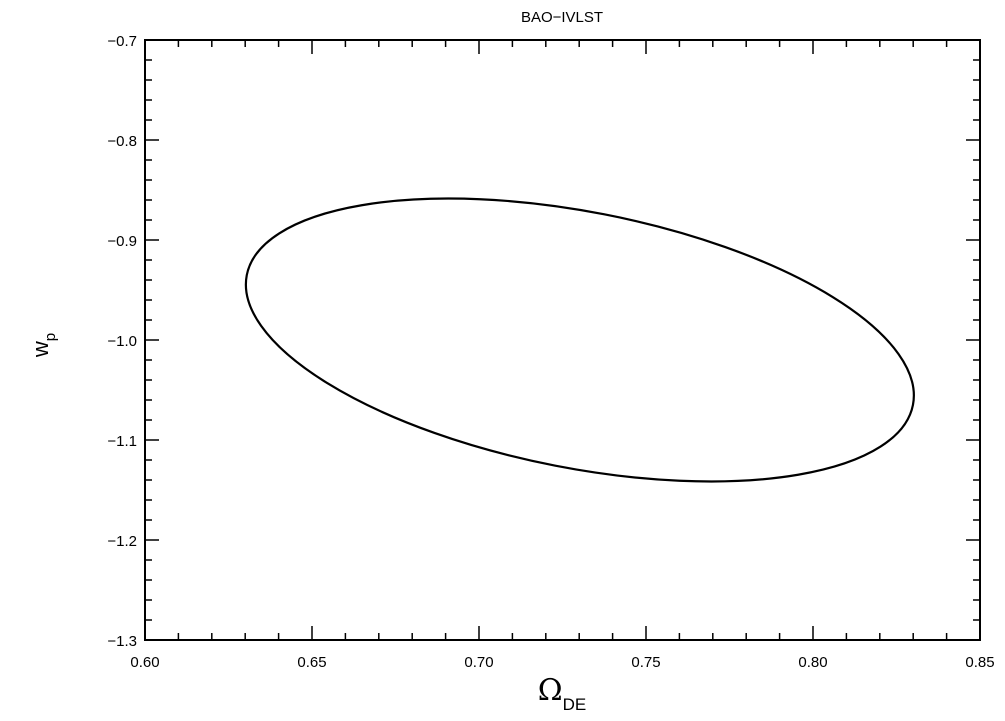 The height and width of the screenshot is (721, 1005). What do you see at coordinates (562, 17) in the screenshot?
I see `chart-title: BAO−IVLST` at bounding box center [562, 17].